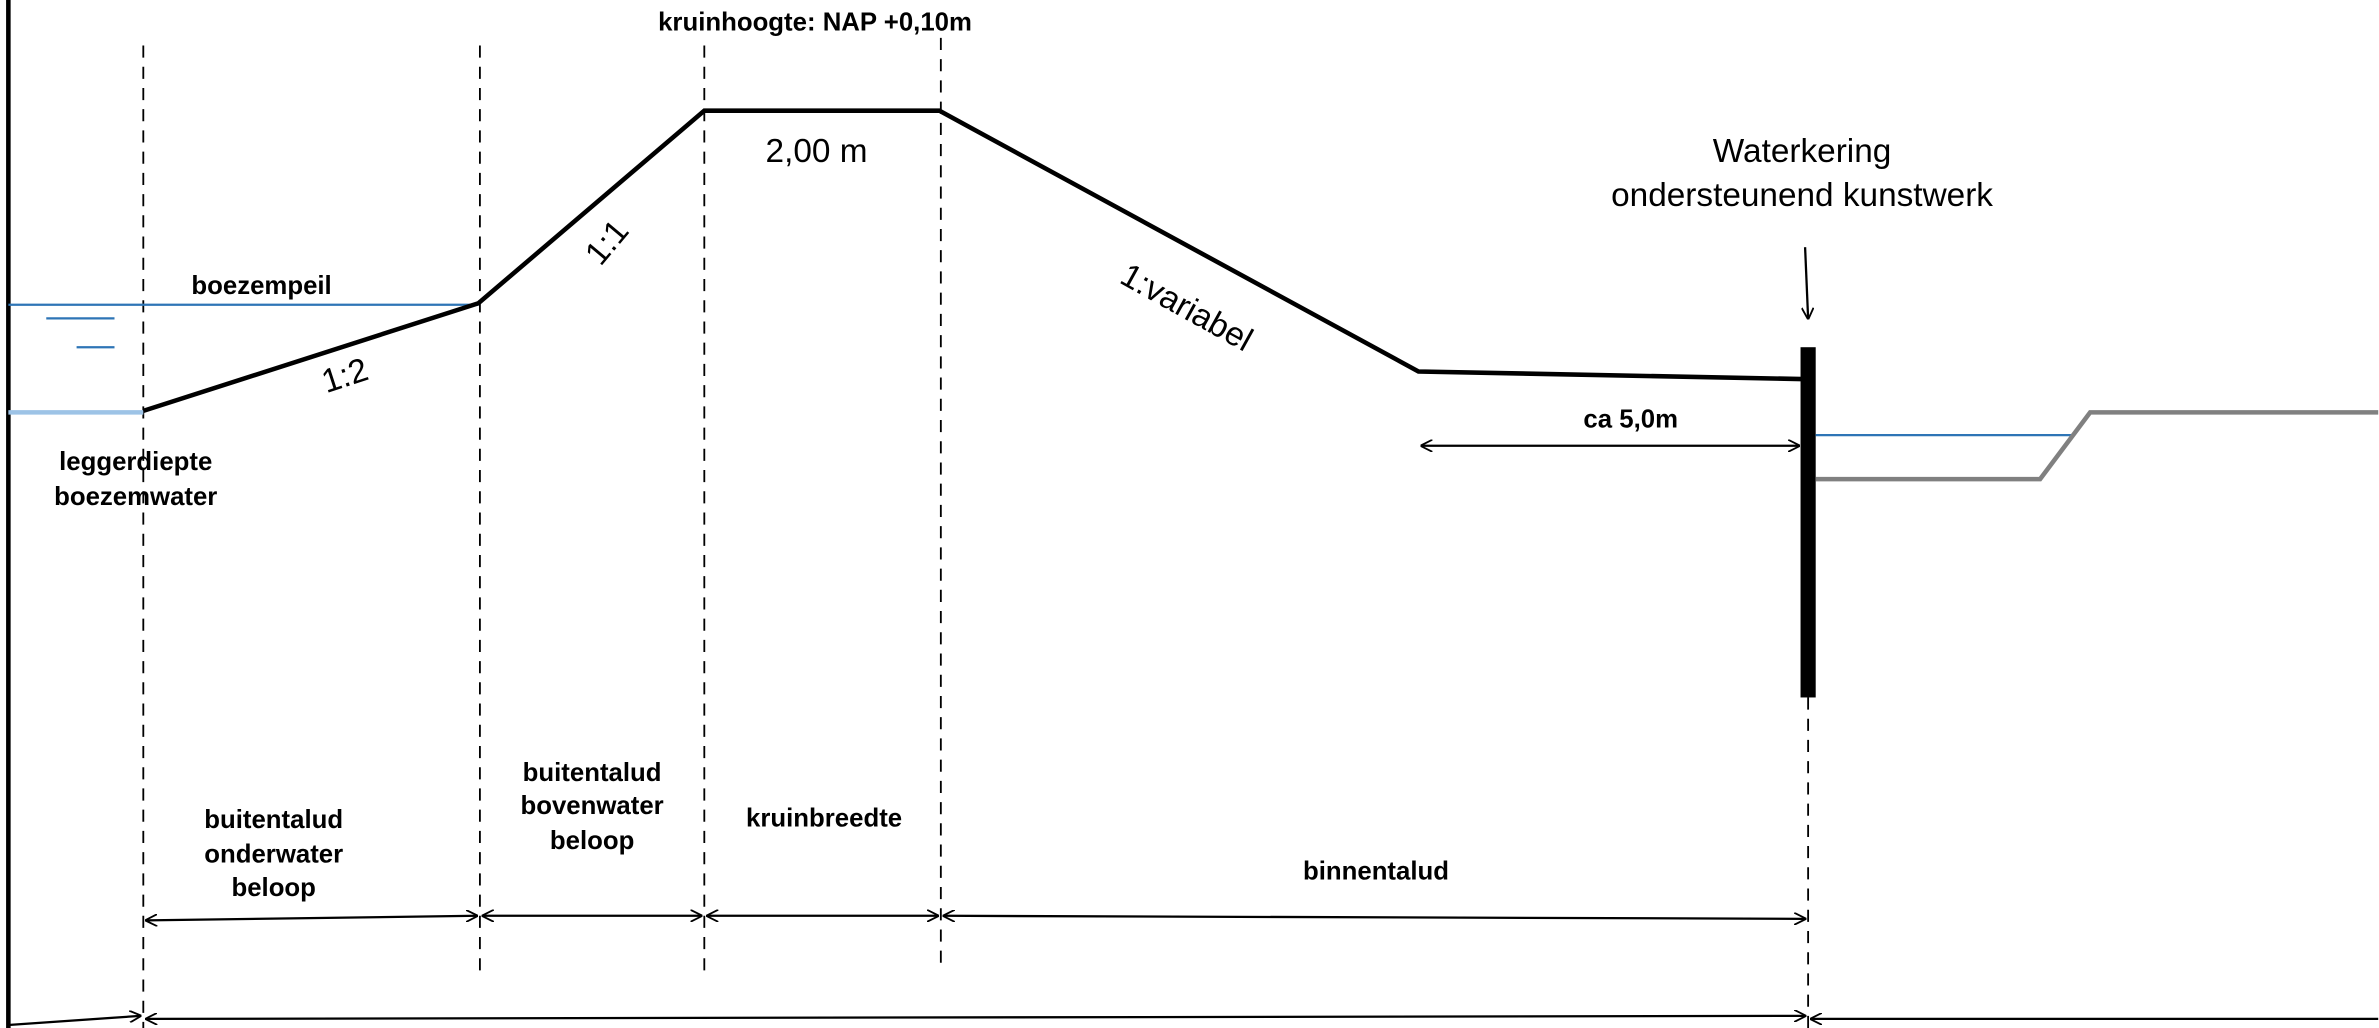 Image resolution: width=2379 pixels, height=1028 pixels. Describe the element at coordinates (135, 497) in the screenshot. I see `depth-label: boezemwater` at that location.